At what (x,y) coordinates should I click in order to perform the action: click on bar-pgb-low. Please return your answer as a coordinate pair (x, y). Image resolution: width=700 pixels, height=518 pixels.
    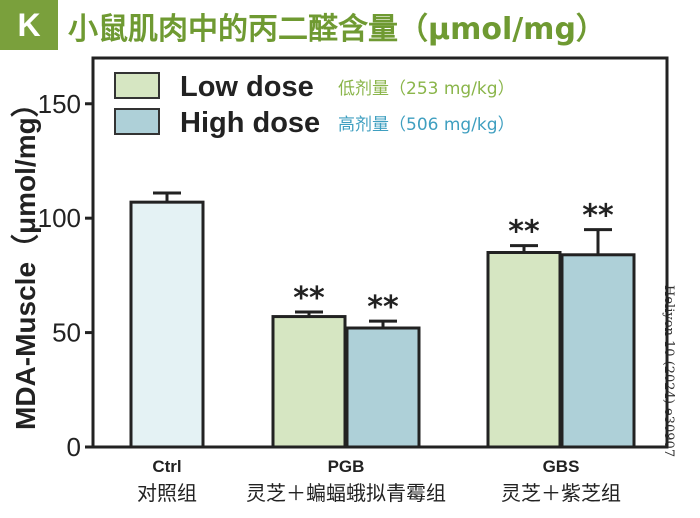
    Looking at the image, I should click on (309, 382).